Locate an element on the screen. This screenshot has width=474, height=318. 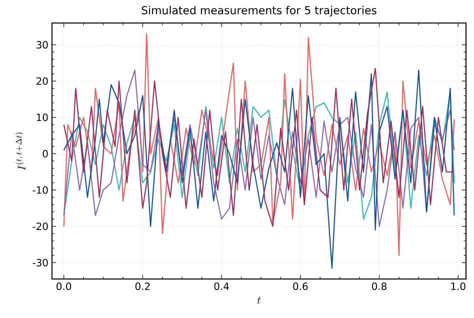
x-tick-label: 0.8 is located at coordinates (379, 286).